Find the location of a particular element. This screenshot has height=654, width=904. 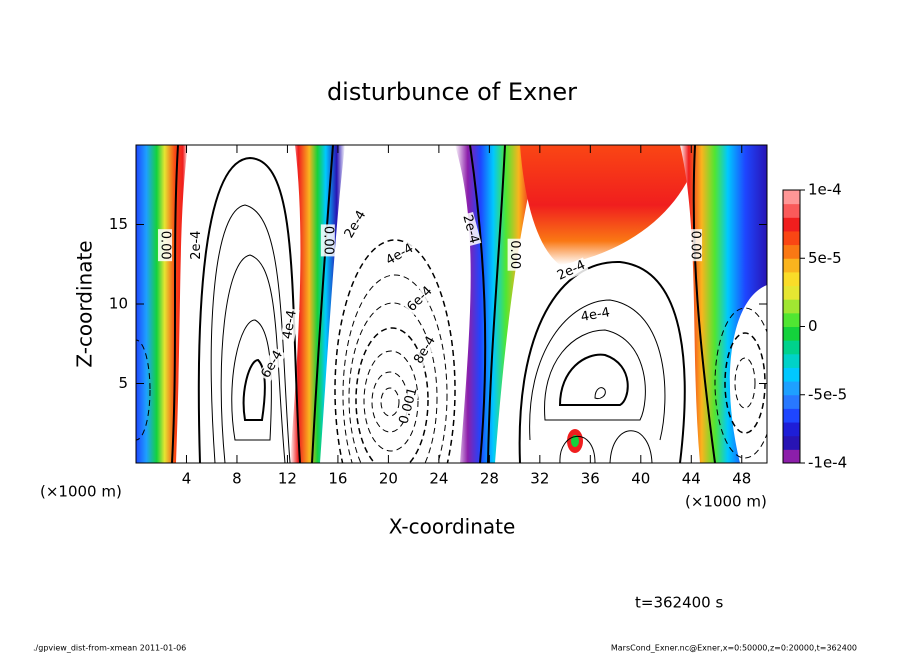

y-axis-label: Z-coordinate is located at coordinates (85, 303).